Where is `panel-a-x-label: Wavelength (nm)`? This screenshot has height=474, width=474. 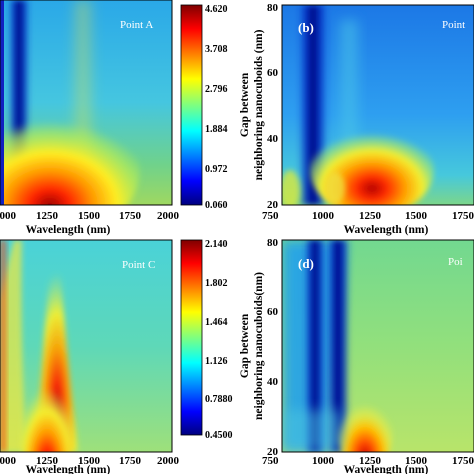
panel-a-x-label: Wavelength (nm) is located at coordinates (68, 230).